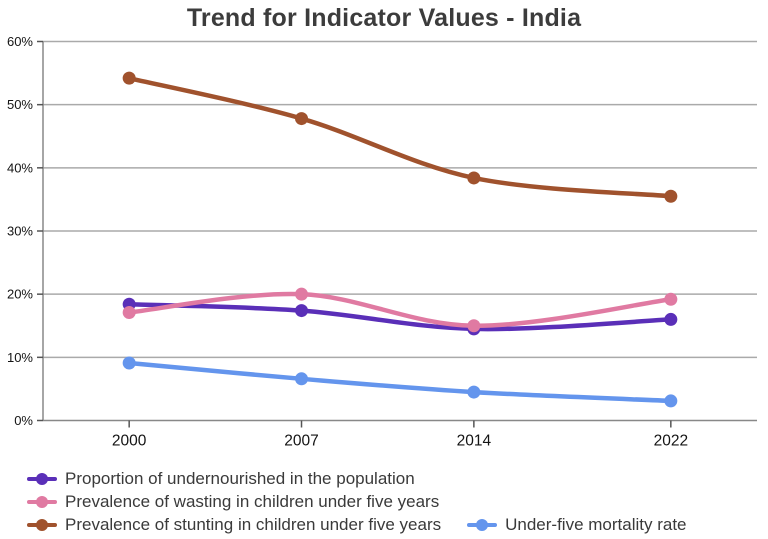 This screenshot has width=768, height=539. Describe the element at coordinates (384, 17) in the screenshot. I see `chart-title: Trend for Indicator Values - India` at that location.